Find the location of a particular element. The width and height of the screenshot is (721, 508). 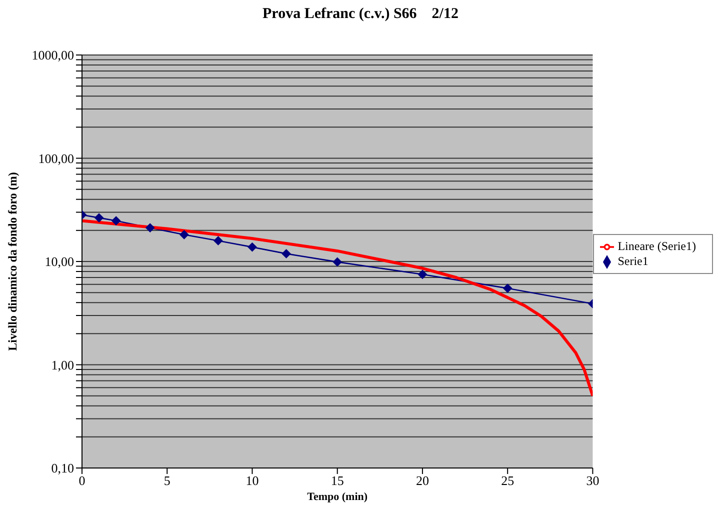

x-tick-label: 20 is located at coordinates (422, 480).